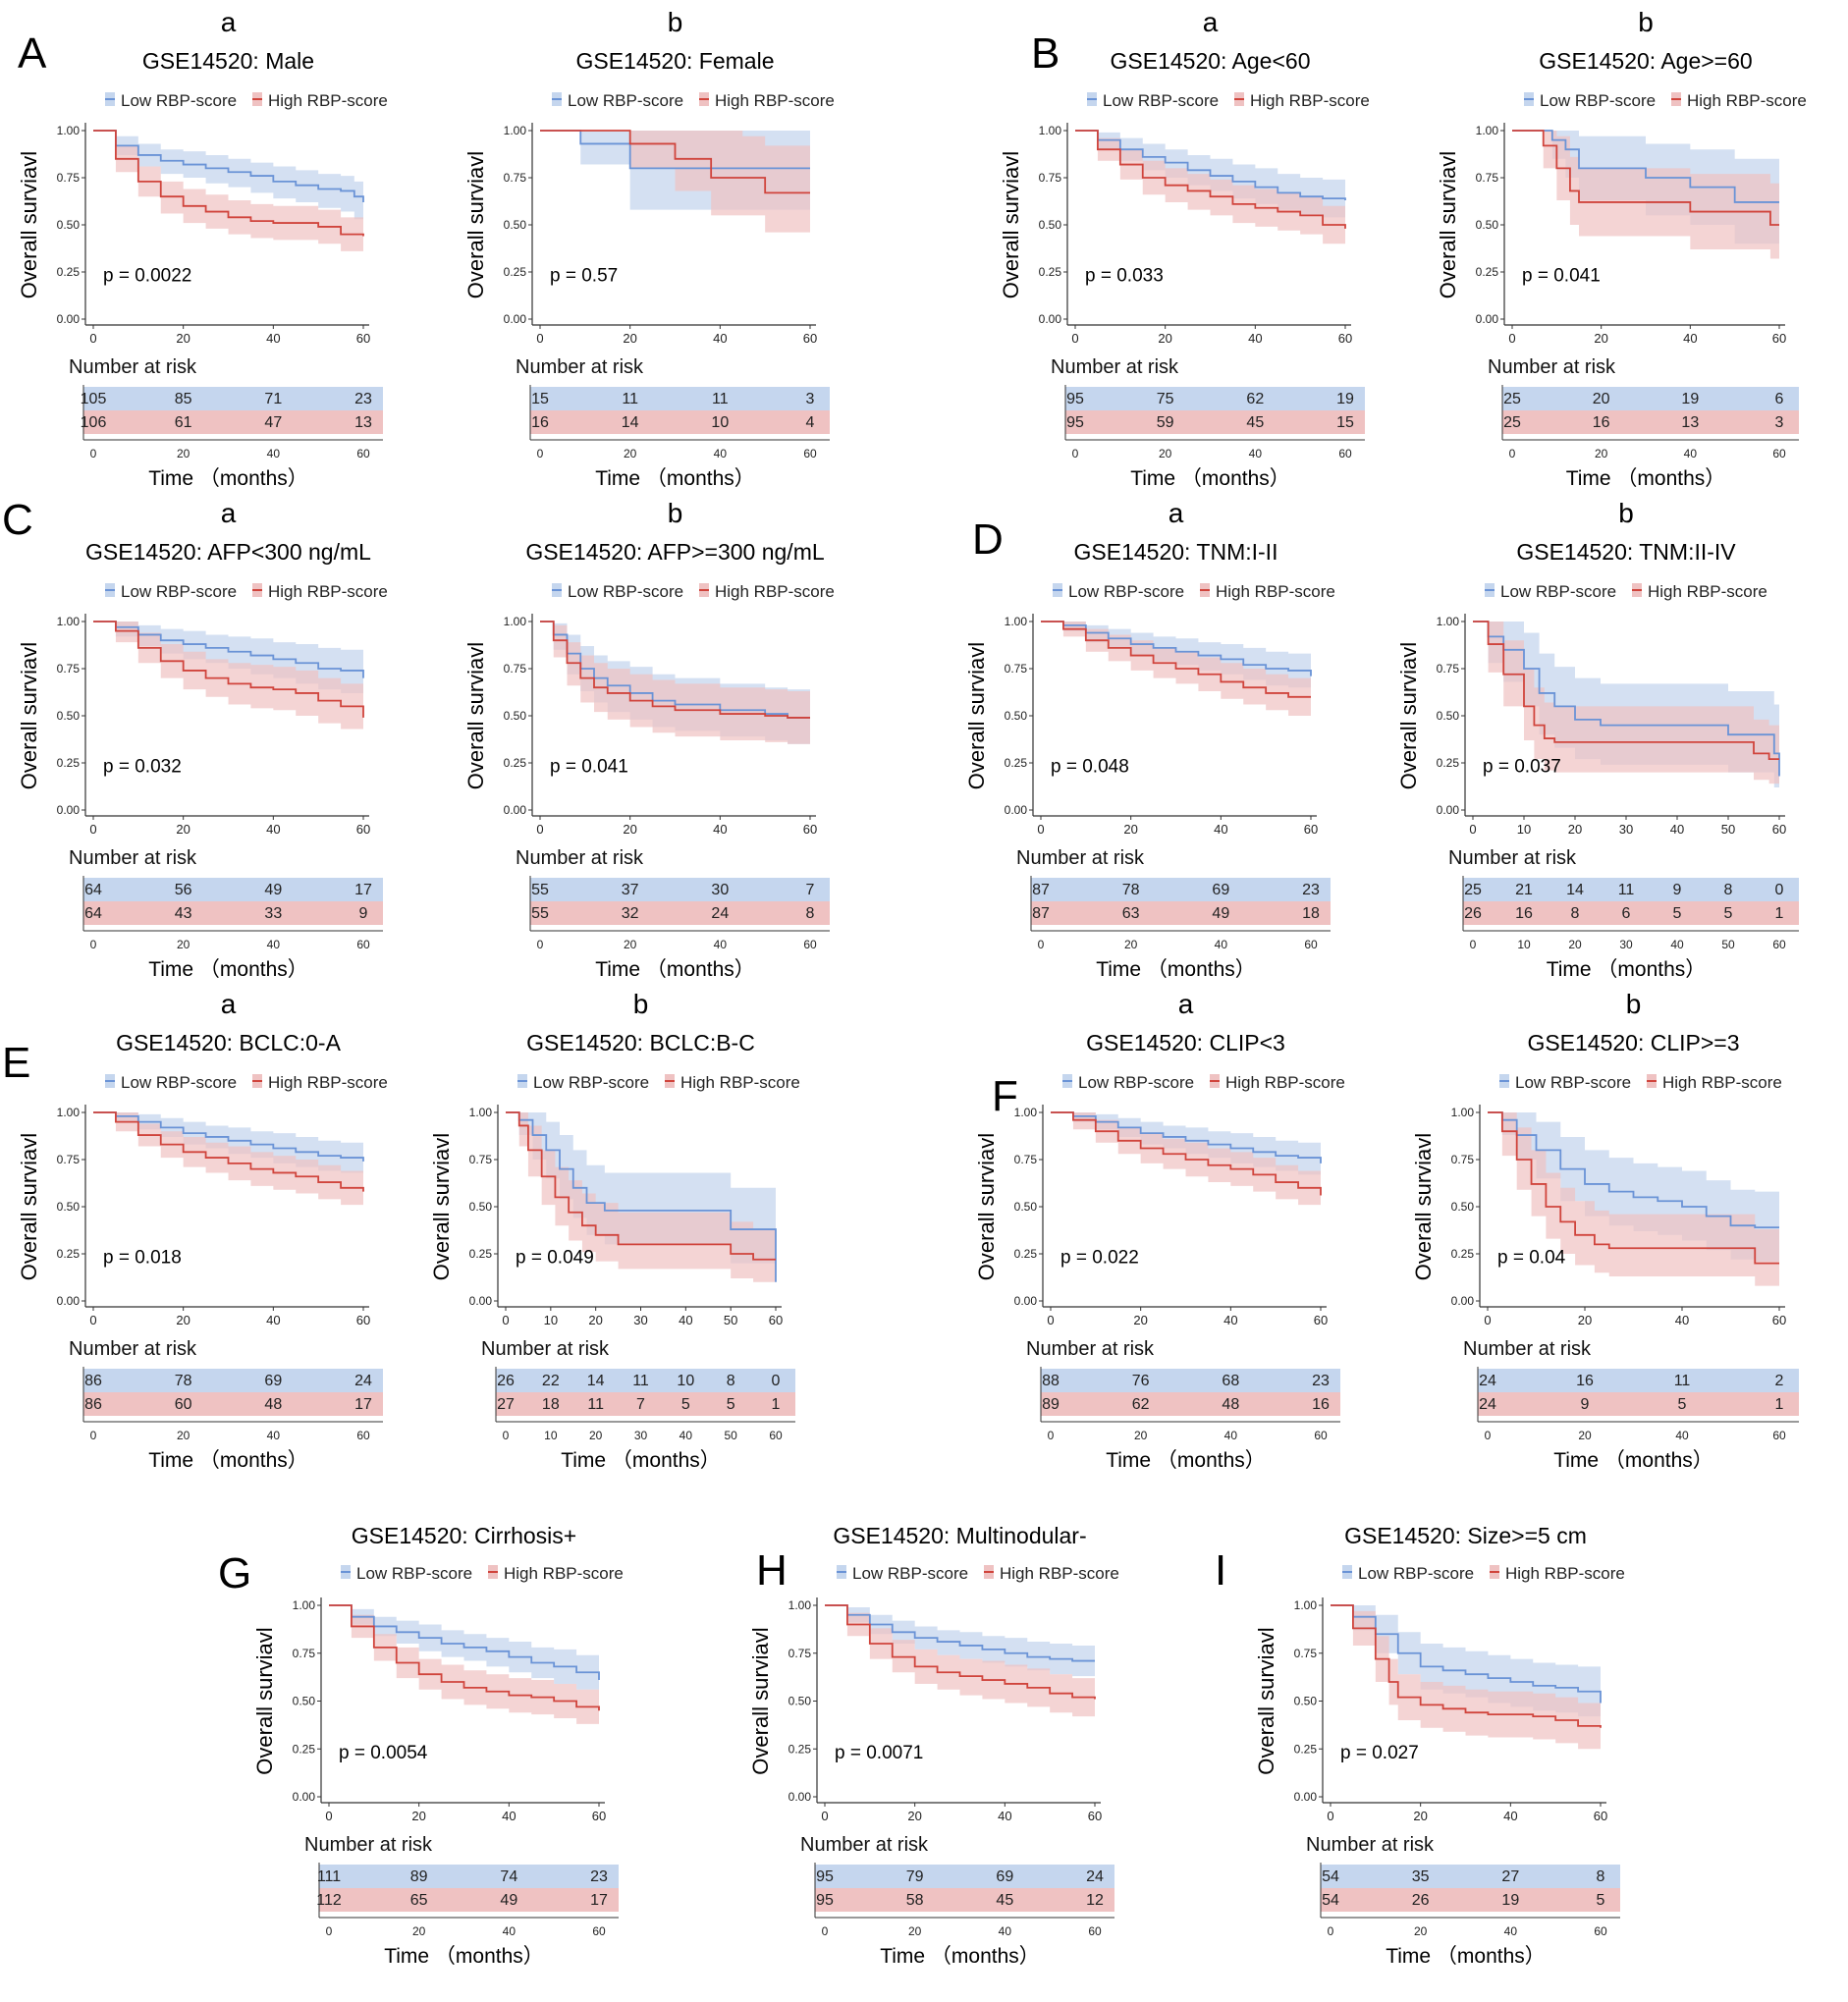 Image resolution: width=1848 pixels, height=2002 pixels. Describe the element at coordinates (720, 890) in the screenshot. I see `risk-count-low: 30` at that location.